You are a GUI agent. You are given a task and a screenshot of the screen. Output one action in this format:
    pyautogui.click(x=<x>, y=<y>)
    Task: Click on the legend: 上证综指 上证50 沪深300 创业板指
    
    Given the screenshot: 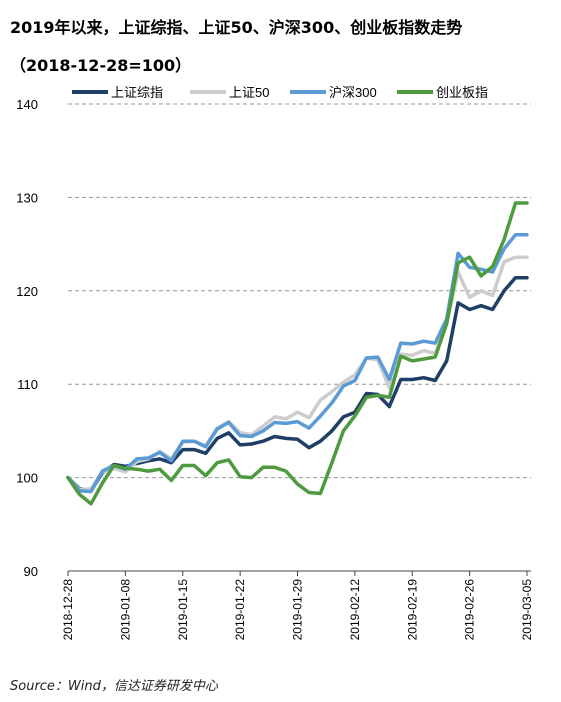 What is the action you would take?
    pyautogui.click(x=280, y=92)
    